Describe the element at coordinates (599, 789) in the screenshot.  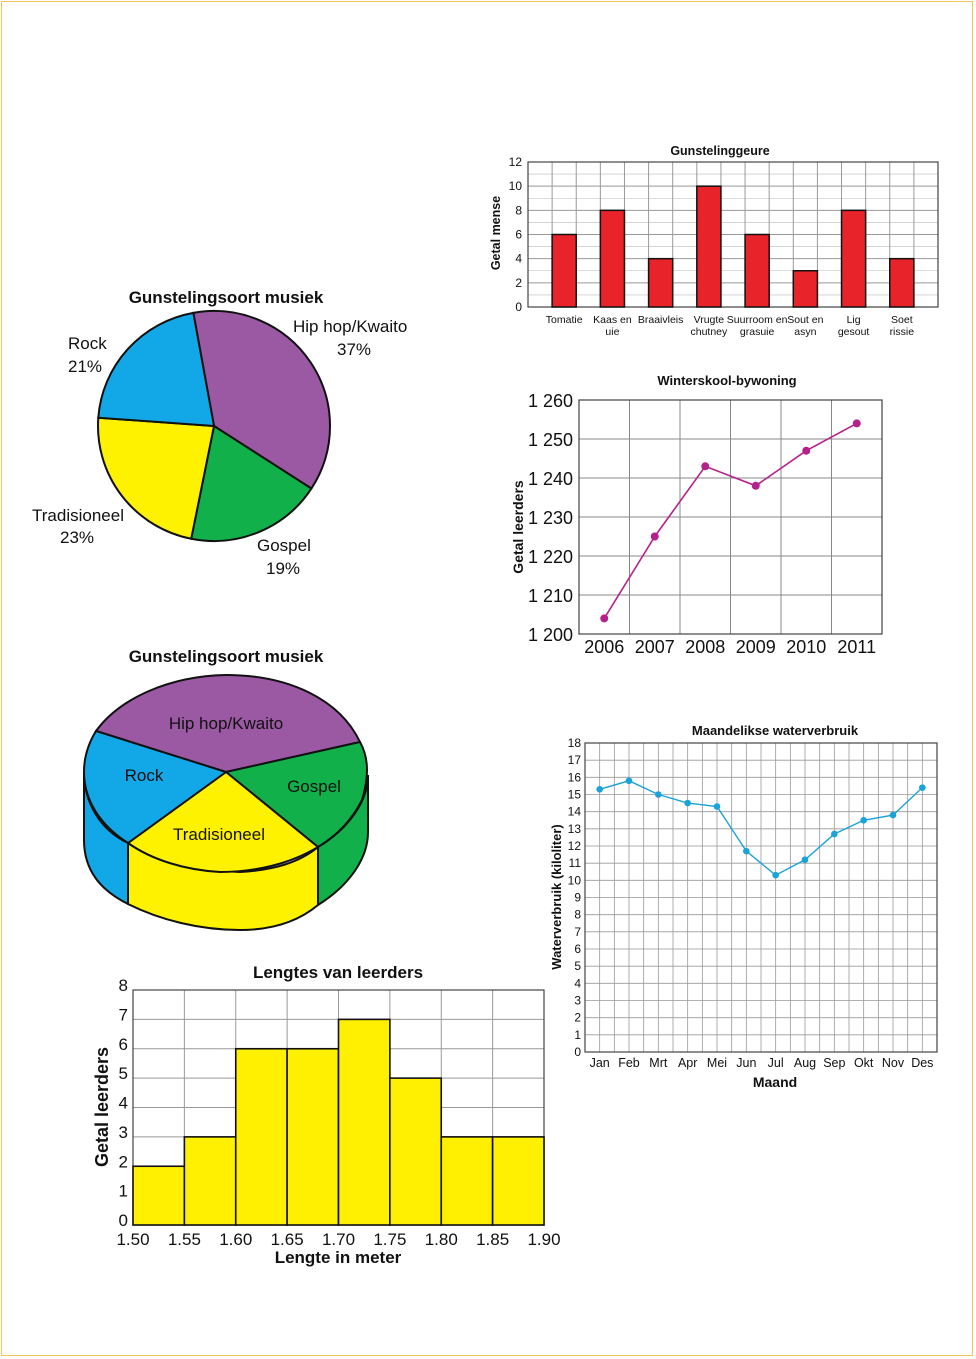
I see `line2-point-Jan` at that location.